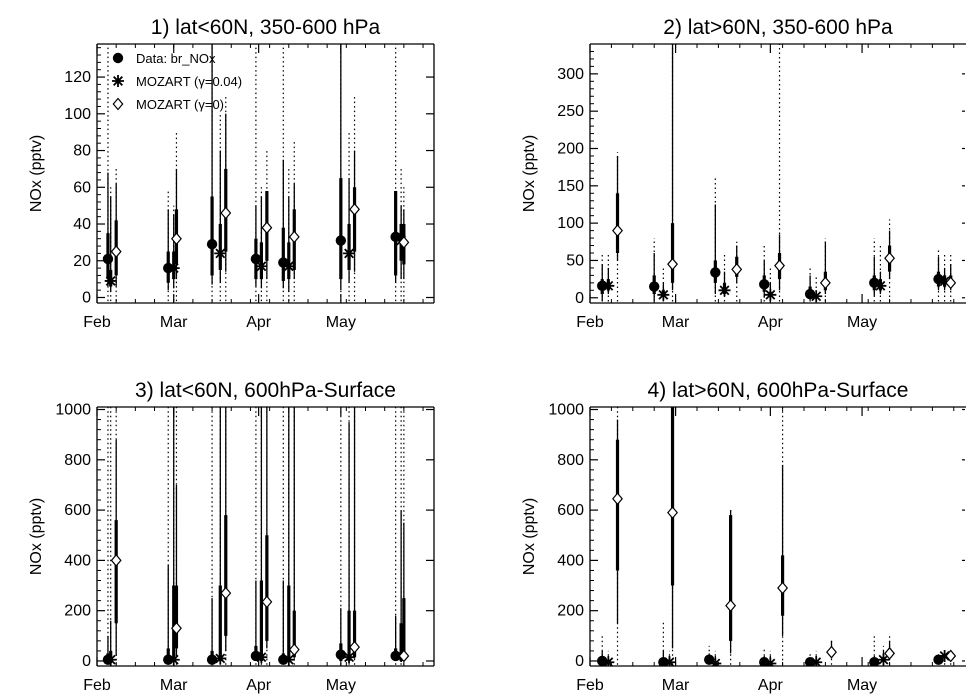  What do you see at coordinates (180, 104) in the screenshot?
I see `legend-label: MOZART (γ=0)` at bounding box center [180, 104].